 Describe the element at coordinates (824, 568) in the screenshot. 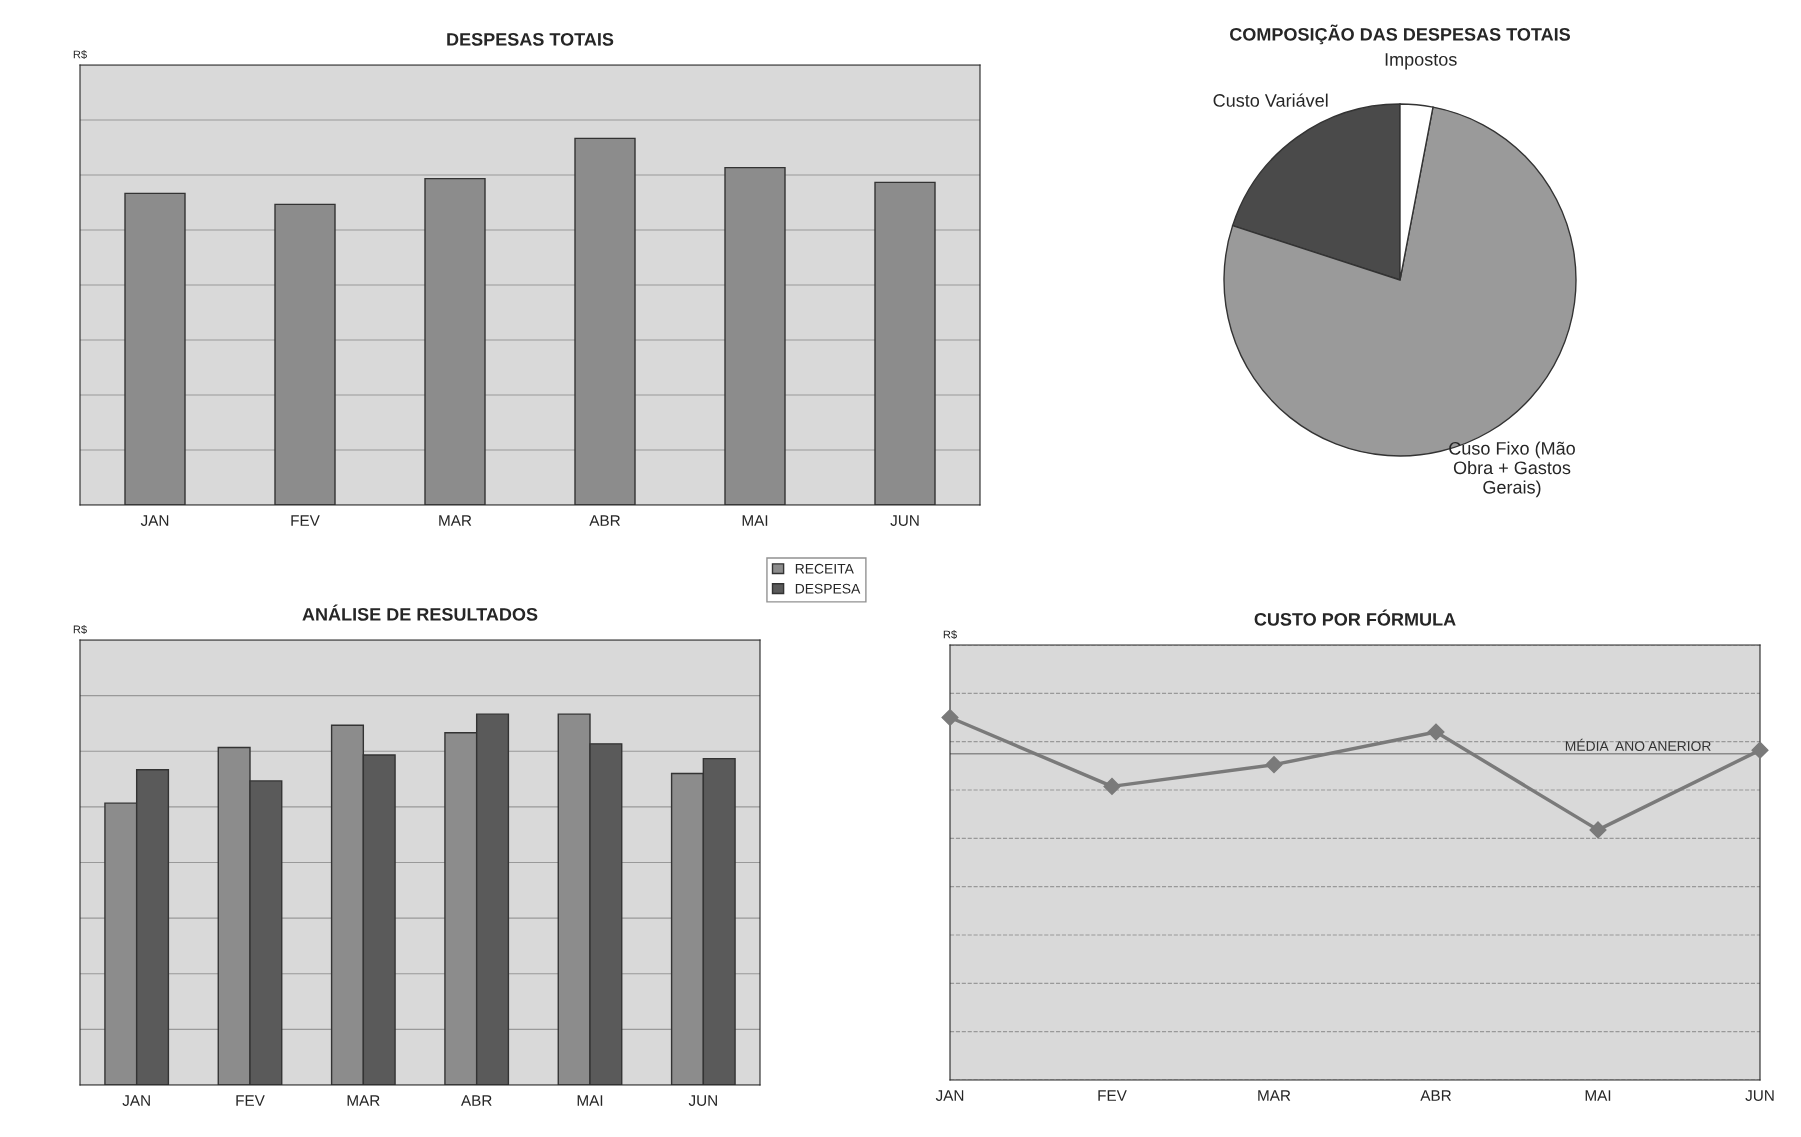

I see `legend-label: RECEITA` at that location.